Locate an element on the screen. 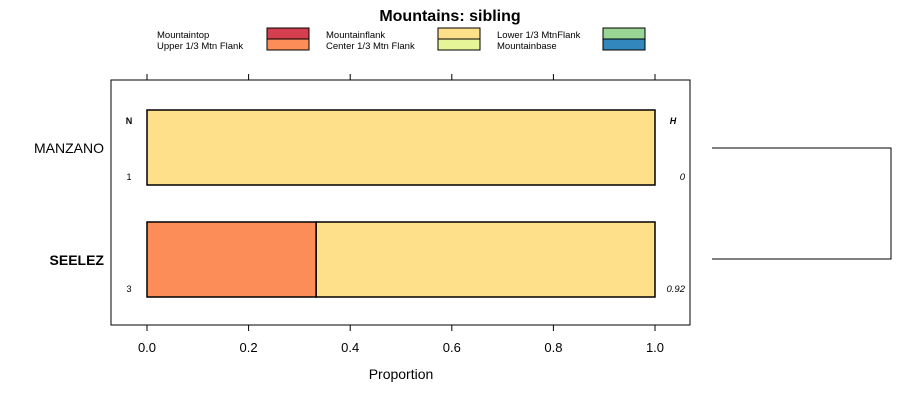 The image size is (900, 400). h-header: H is located at coordinates (673, 121).